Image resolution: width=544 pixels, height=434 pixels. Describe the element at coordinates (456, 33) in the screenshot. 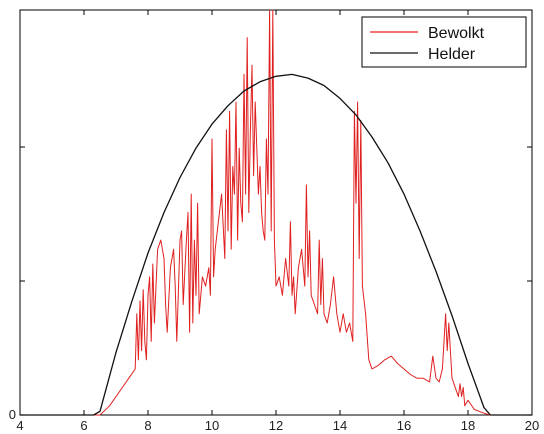

I see `legend-label-bewolkt: Bewolkt` at that location.